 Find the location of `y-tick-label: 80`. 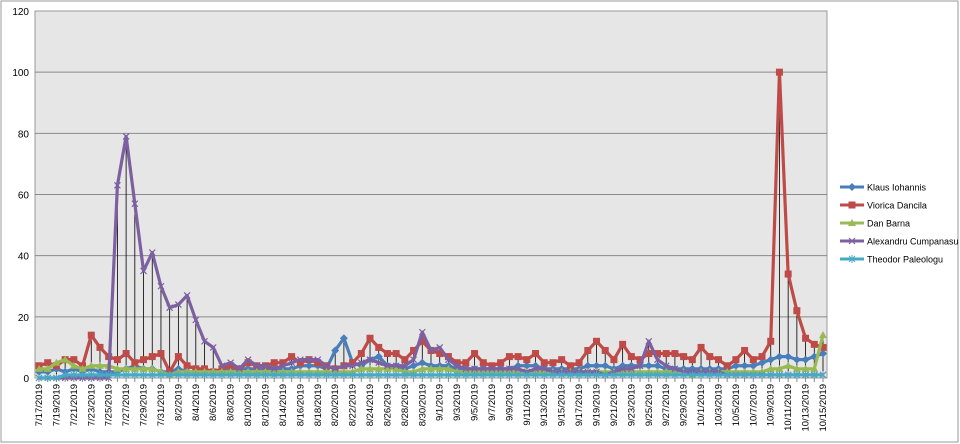

y-tick-label: 80 is located at coordinates (24, 134).